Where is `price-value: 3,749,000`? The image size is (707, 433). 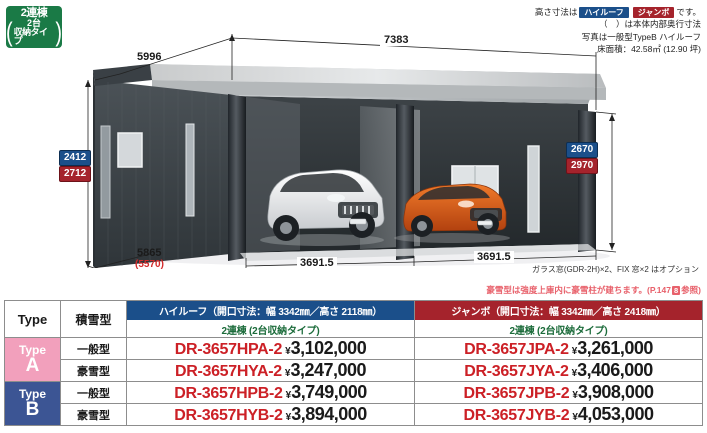
price-value: 3,749,000 is located at coordinates (329, 392).